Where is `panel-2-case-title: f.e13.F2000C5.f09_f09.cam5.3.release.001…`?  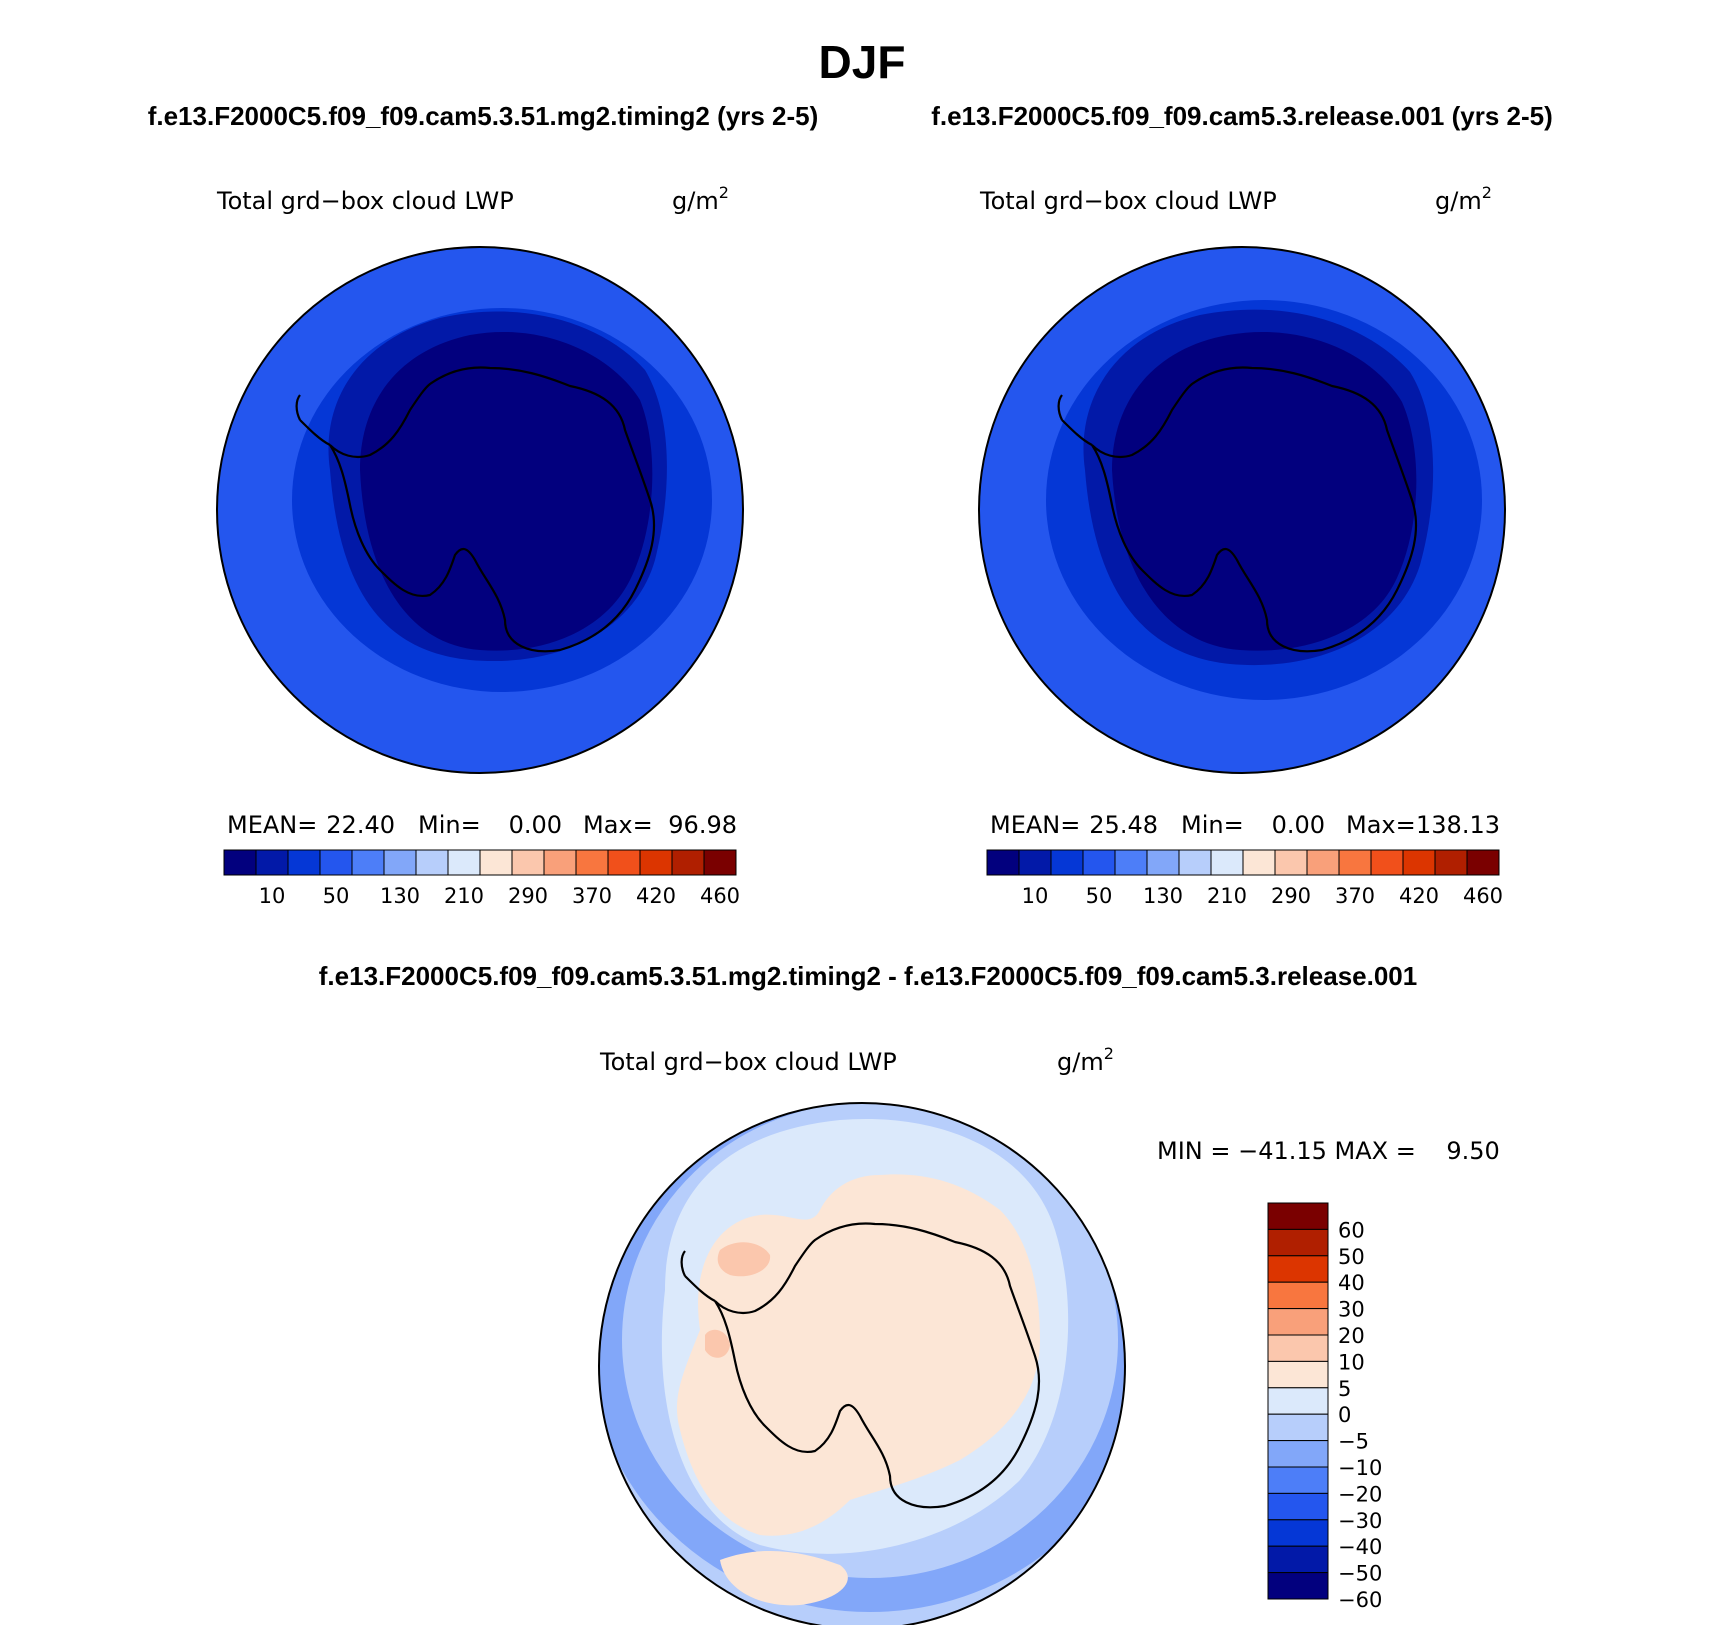
panel-2-case-title: f.e13.F2000C5.f09_f09.cam5.3.release.001… is located at coordinates (1242, 116).